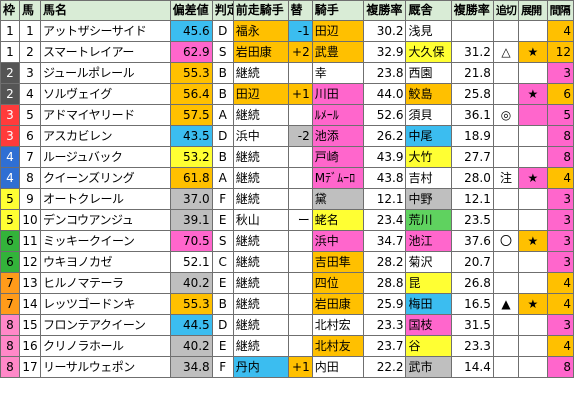 This screenshot has width=574, height=400. I want to click on jockey-rate-cell: 44.0, so click(385, 94).